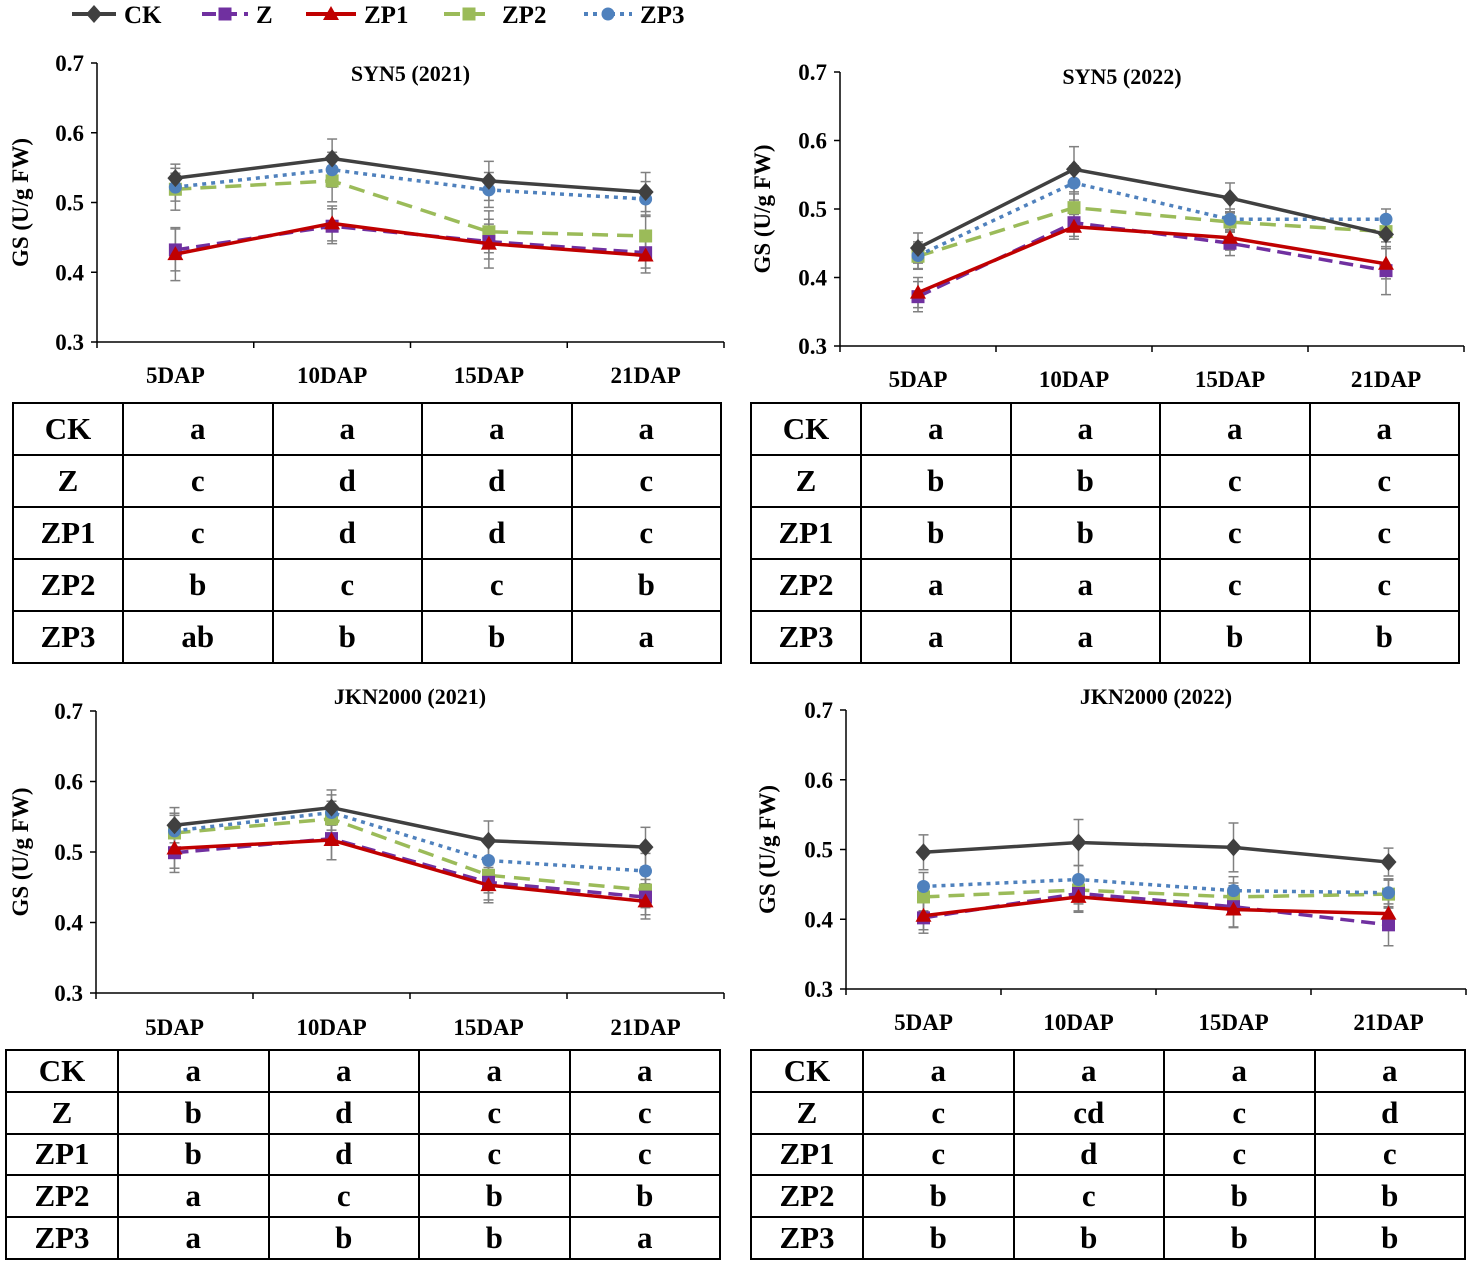  Describe the element at coordinates (806, 481) in the screenshot. I see `row-label: Z` at that location.